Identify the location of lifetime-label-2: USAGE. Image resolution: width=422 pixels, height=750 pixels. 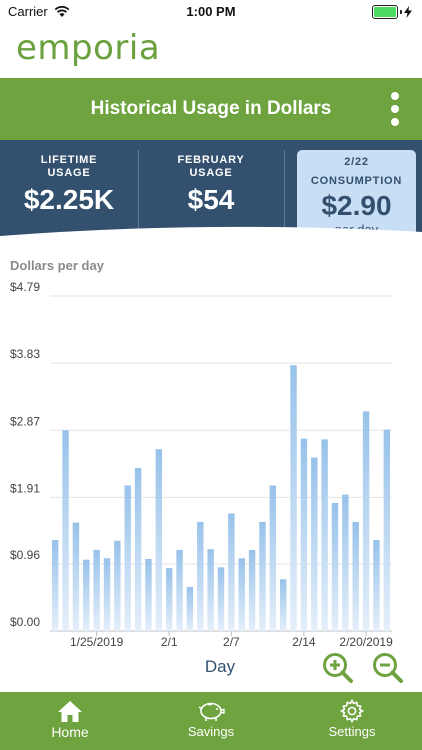
(69, 173).